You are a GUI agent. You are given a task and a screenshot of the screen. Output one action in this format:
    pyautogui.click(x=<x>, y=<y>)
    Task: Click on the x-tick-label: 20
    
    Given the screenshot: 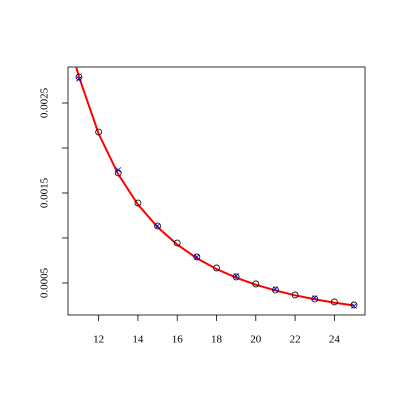 What is the action you would take?
    pyautogui.click(x=256, y=340)
    